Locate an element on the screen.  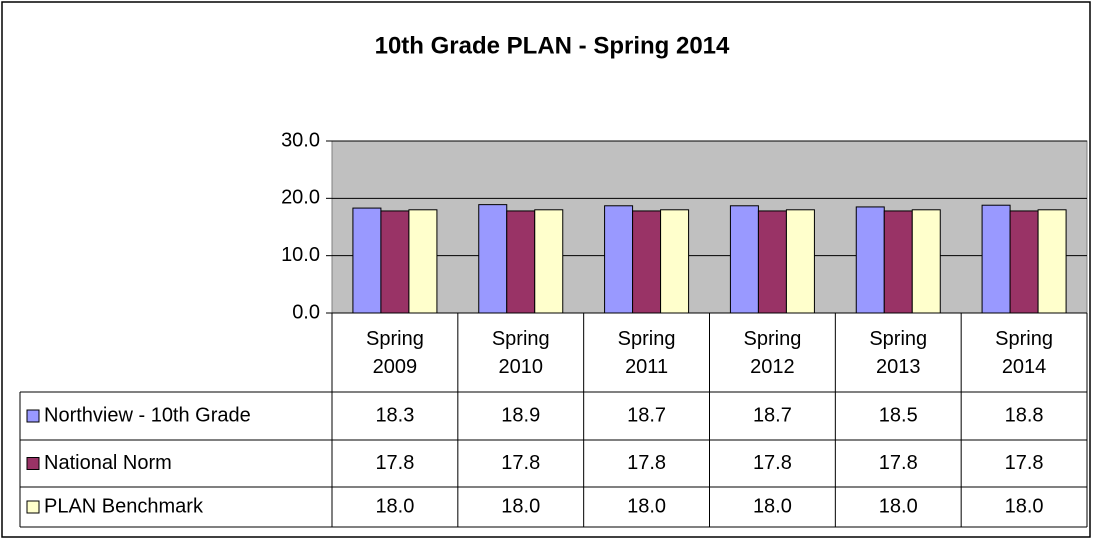
y-tick-label: 20.0 is located at coordinates (300, 198).